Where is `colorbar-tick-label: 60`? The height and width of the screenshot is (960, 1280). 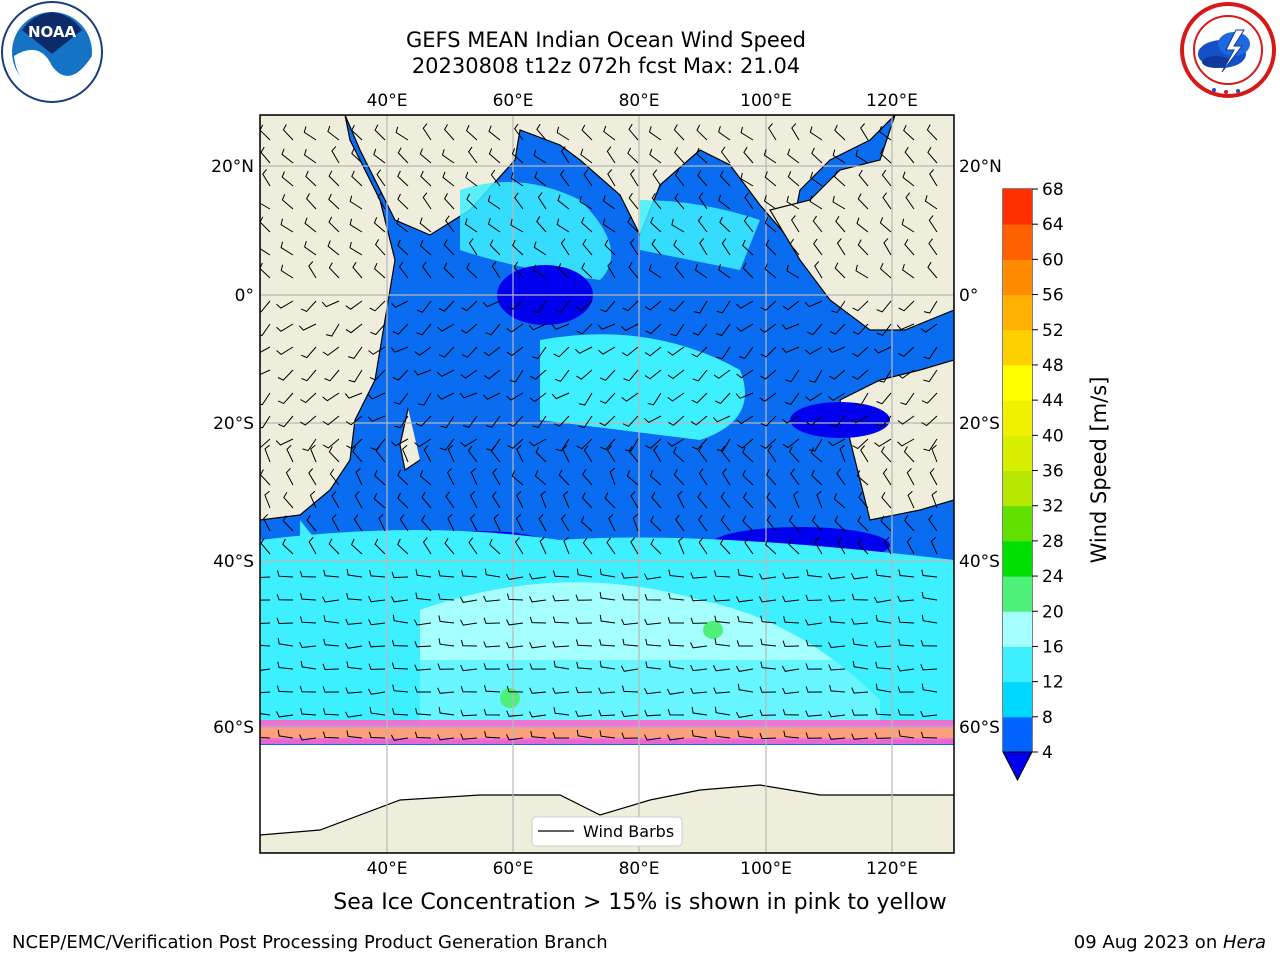
colorbar-tick-label: 60 is located at coordinates (1053, 260).